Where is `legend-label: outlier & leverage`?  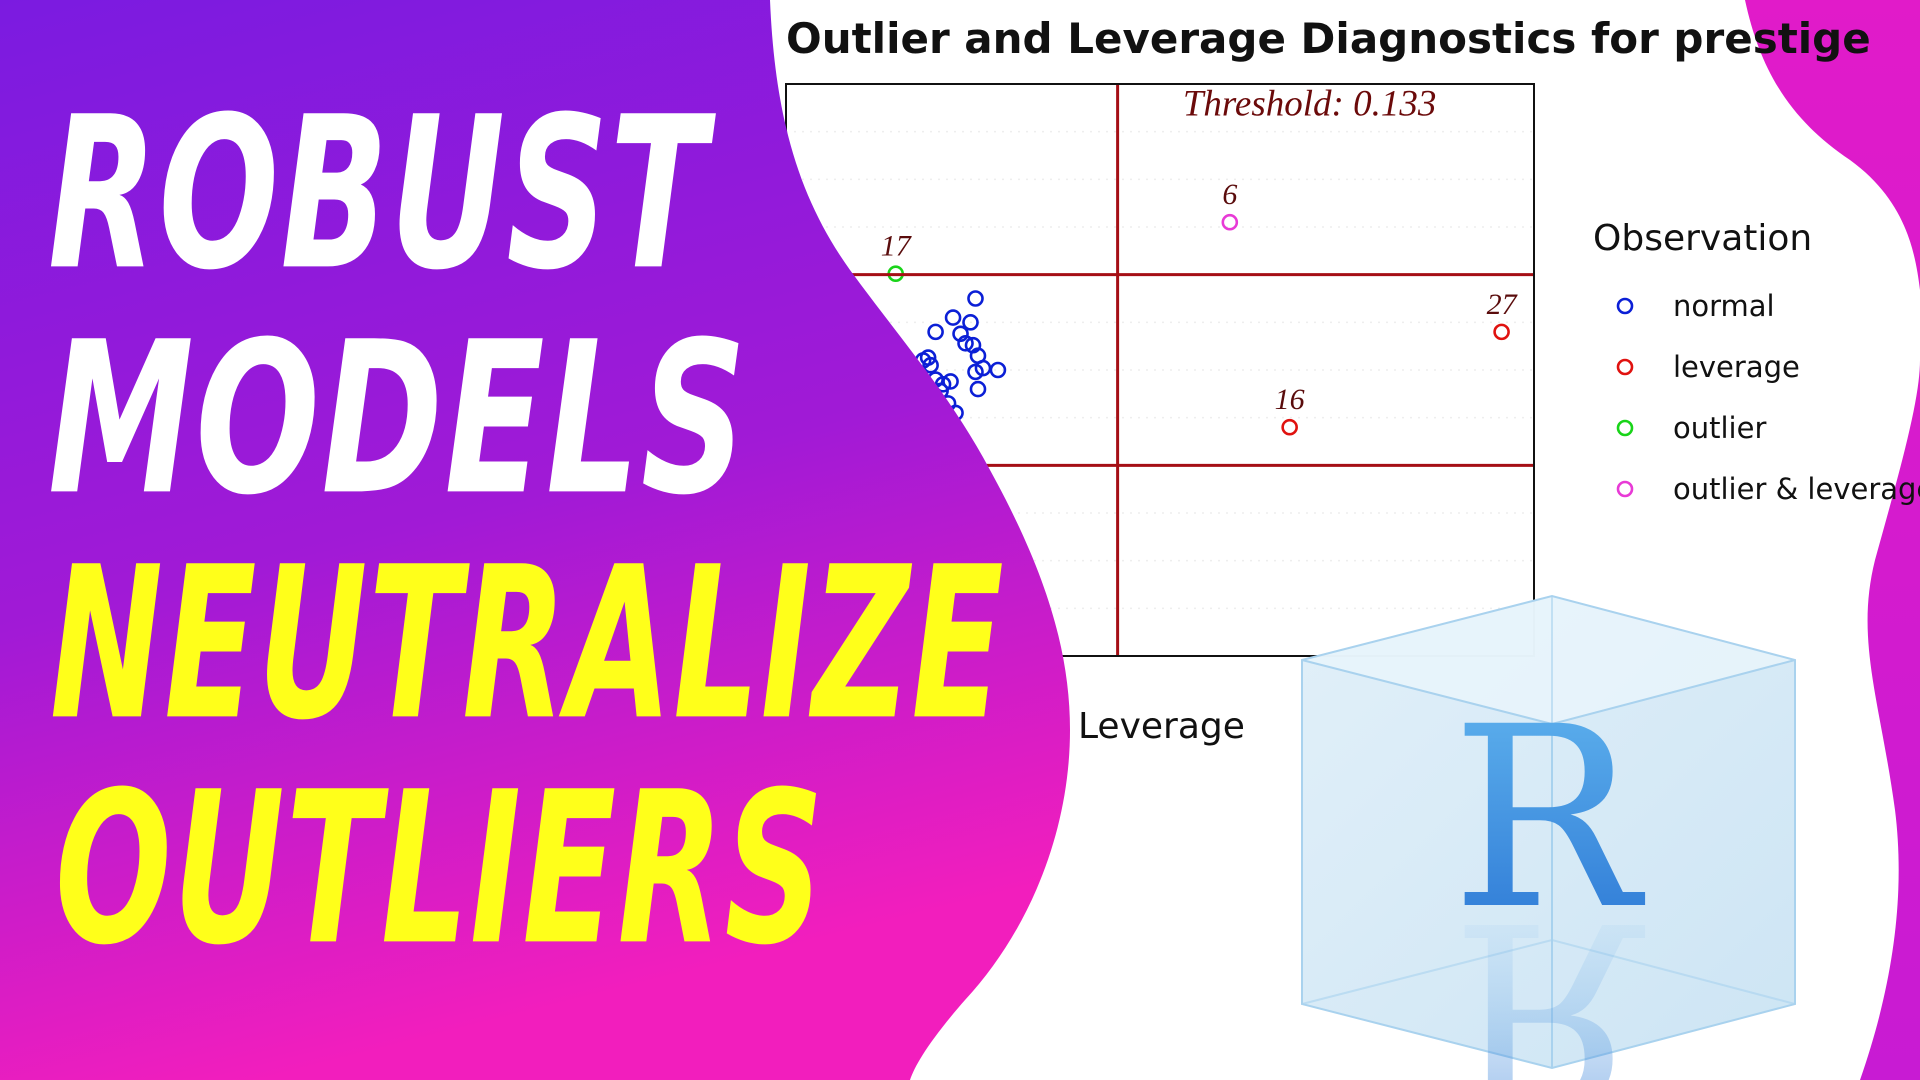 legend-label: outlier & leverage is located at coordinates (1796, 489).